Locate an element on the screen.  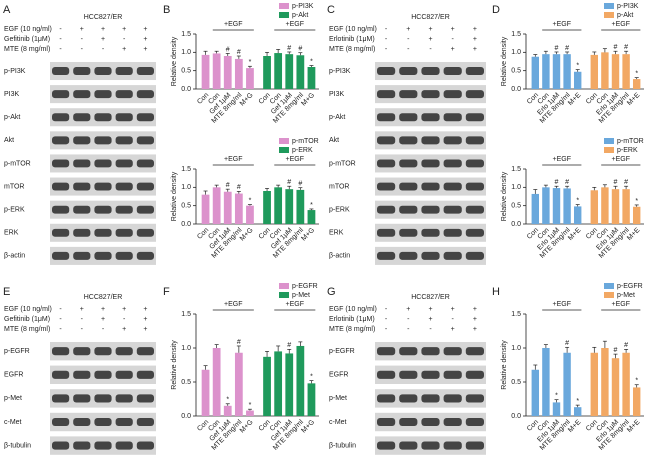
y-tick-label: 1.0 is located at coordinates (516, 187).